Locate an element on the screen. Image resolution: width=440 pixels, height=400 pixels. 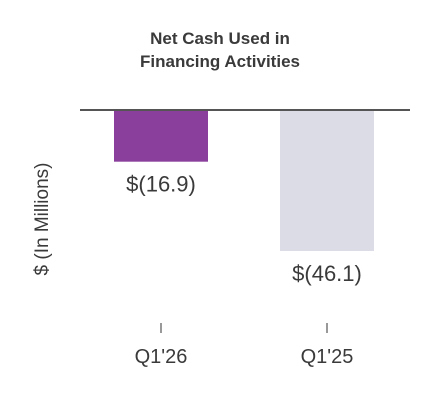
y-axis-label: $ (In Millions) is located at coordinates (42, 219).